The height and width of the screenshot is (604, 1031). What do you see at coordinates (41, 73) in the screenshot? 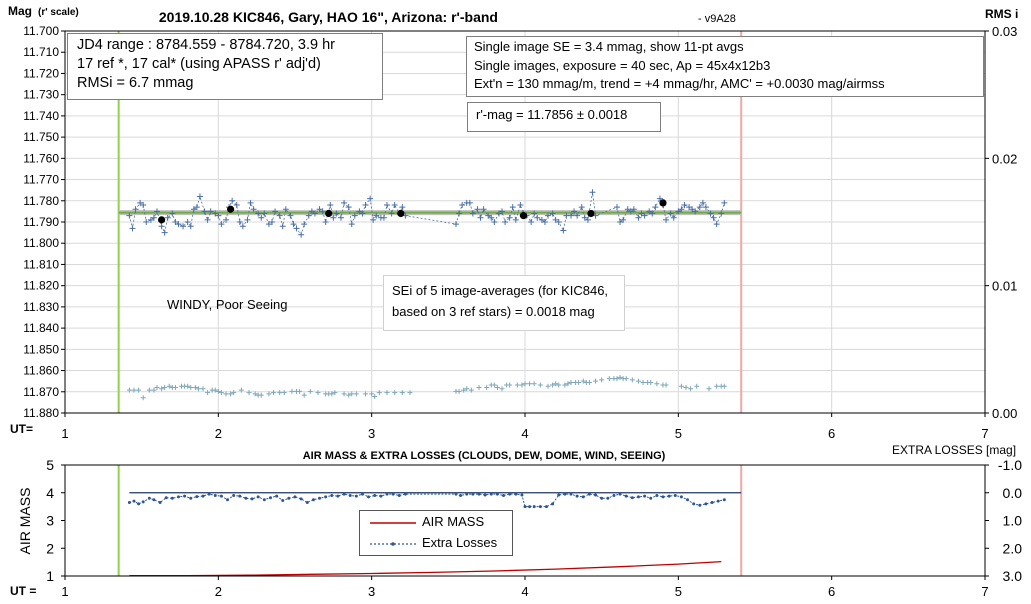
I see `top-y-tick-label: 11.720` at bounding box center [41, 73].